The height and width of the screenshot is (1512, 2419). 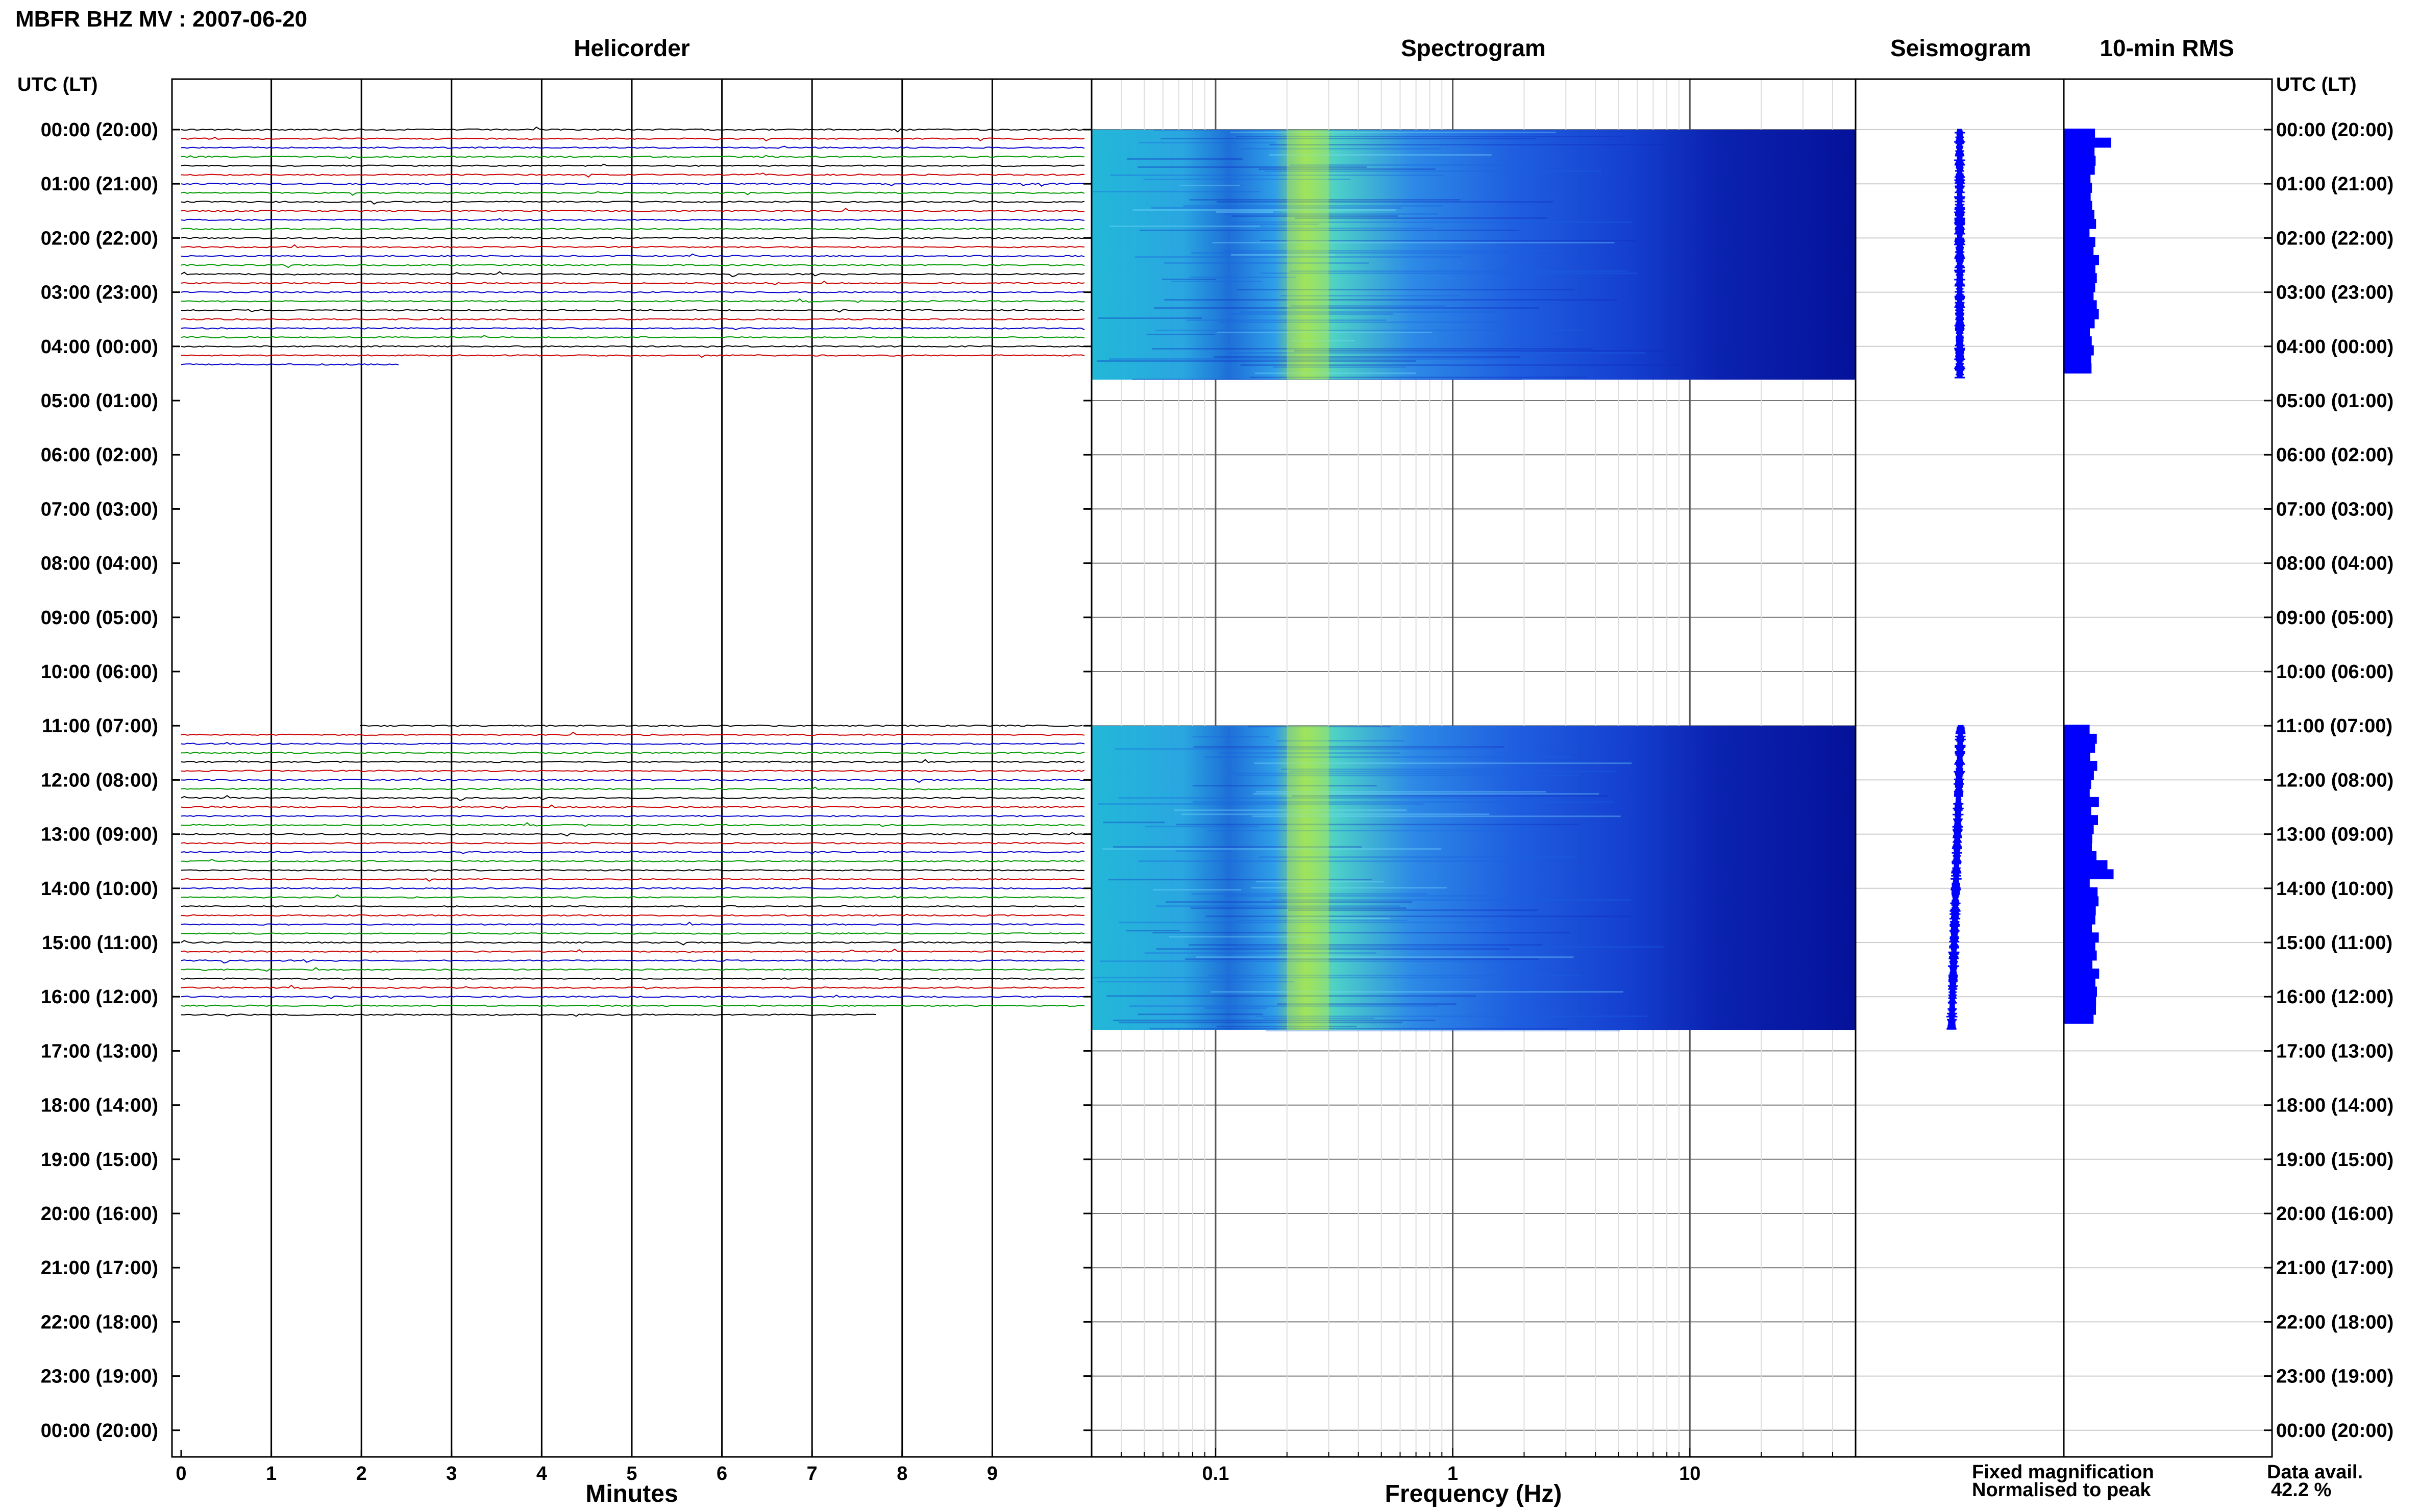 What do you see at coordinates (1473, 48) in the screenshot?
I see `spectrogram-title: Spectrogram` at bounding box center [1473, 48].